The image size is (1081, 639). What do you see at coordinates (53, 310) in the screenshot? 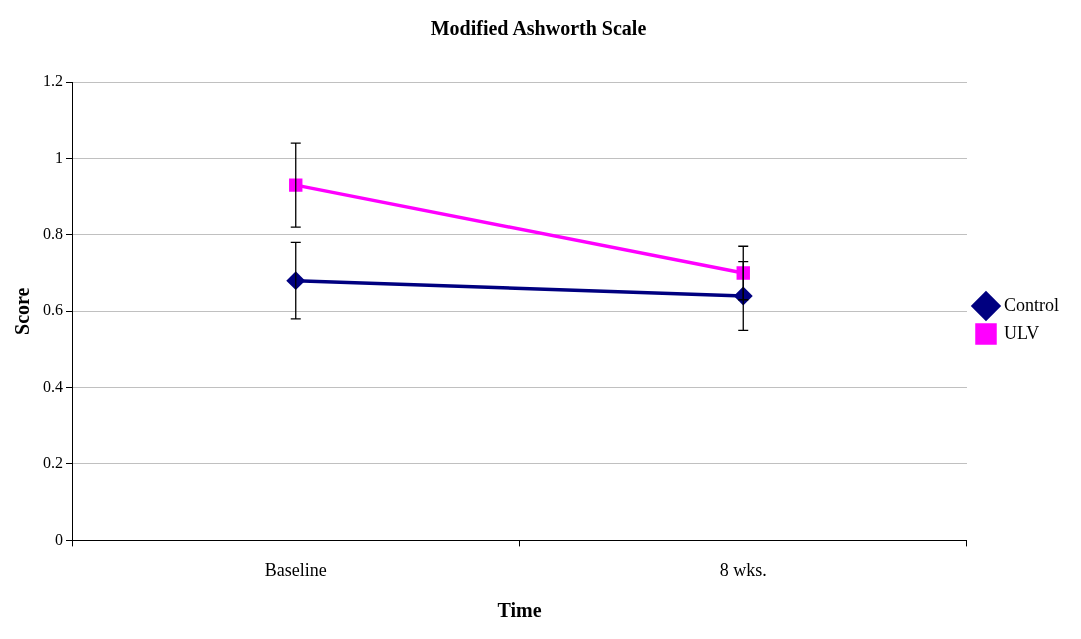
I see `y-tick-label: 0.6` at bounding box center [53, 310].